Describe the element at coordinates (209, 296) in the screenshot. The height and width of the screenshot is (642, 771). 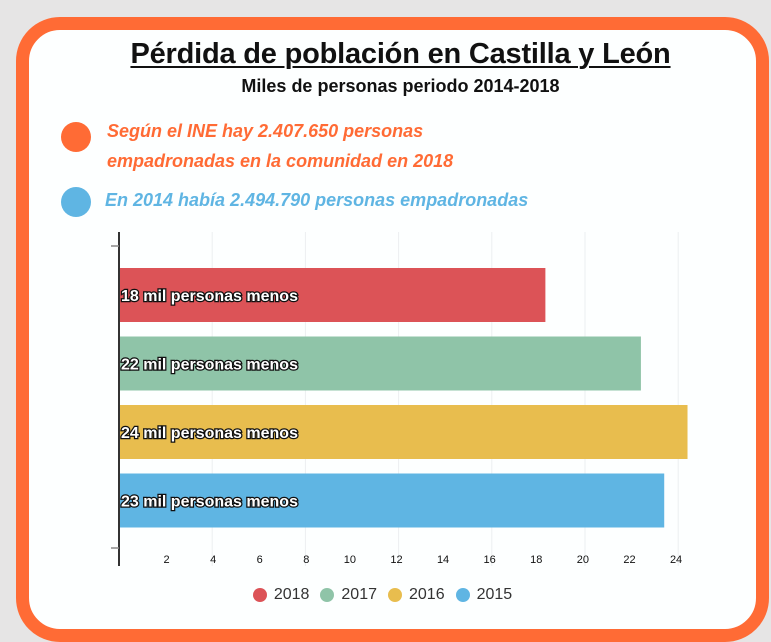
I see `bar-label-2018: 18 mil personas menos` at that location.